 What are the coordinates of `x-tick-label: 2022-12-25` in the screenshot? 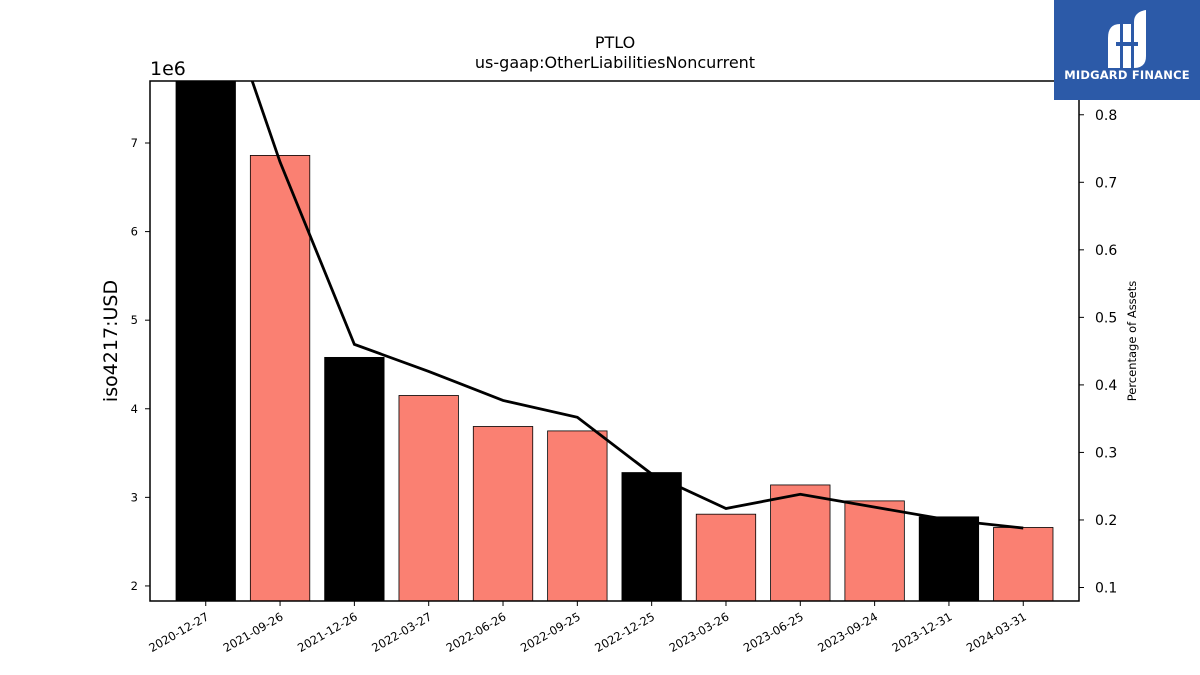 It's located at (624, 632).